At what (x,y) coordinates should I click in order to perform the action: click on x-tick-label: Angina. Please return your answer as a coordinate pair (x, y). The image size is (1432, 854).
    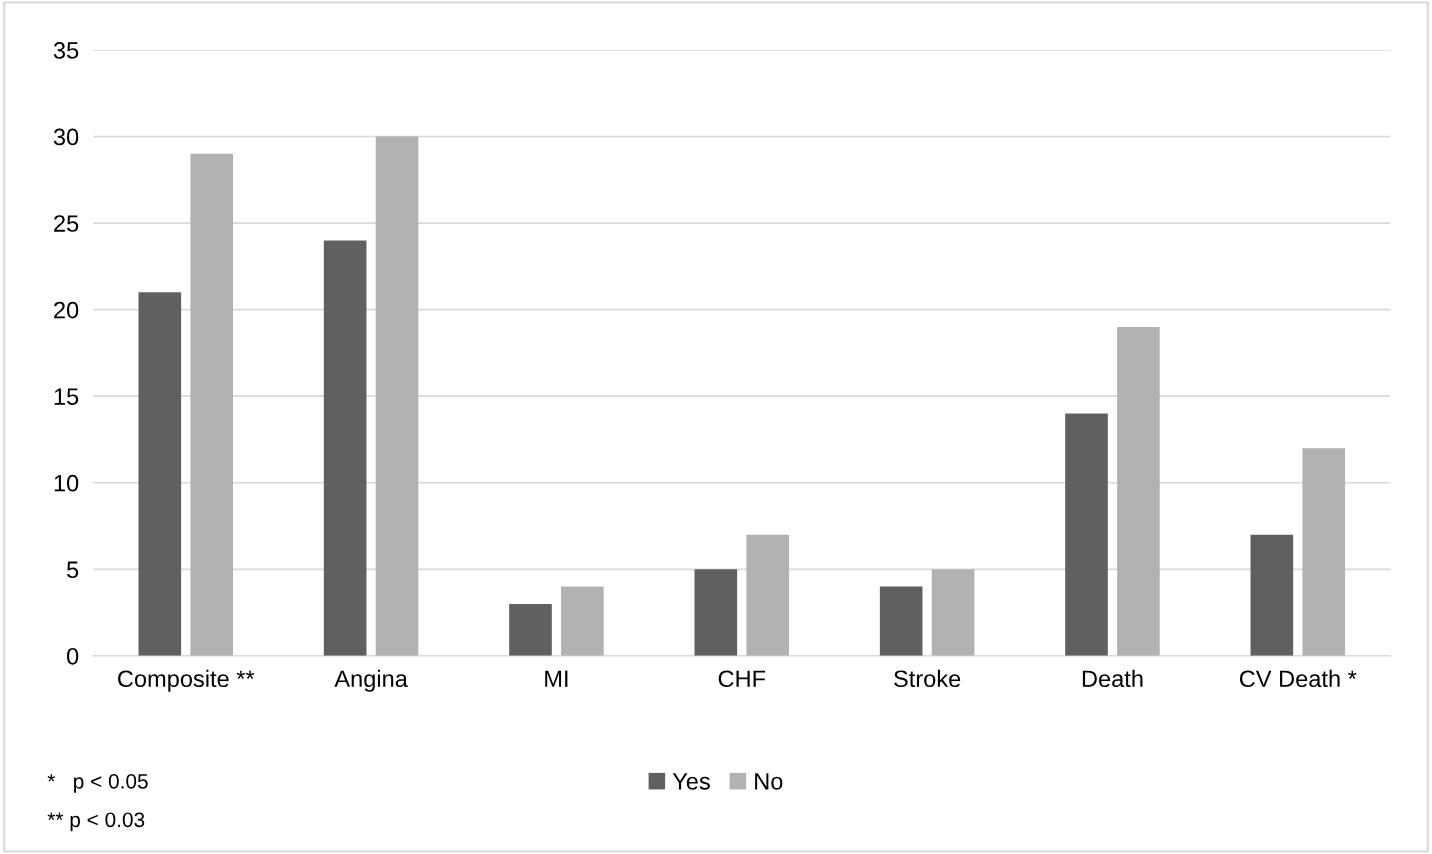
    Looking at the image, I should click on (371, 680).